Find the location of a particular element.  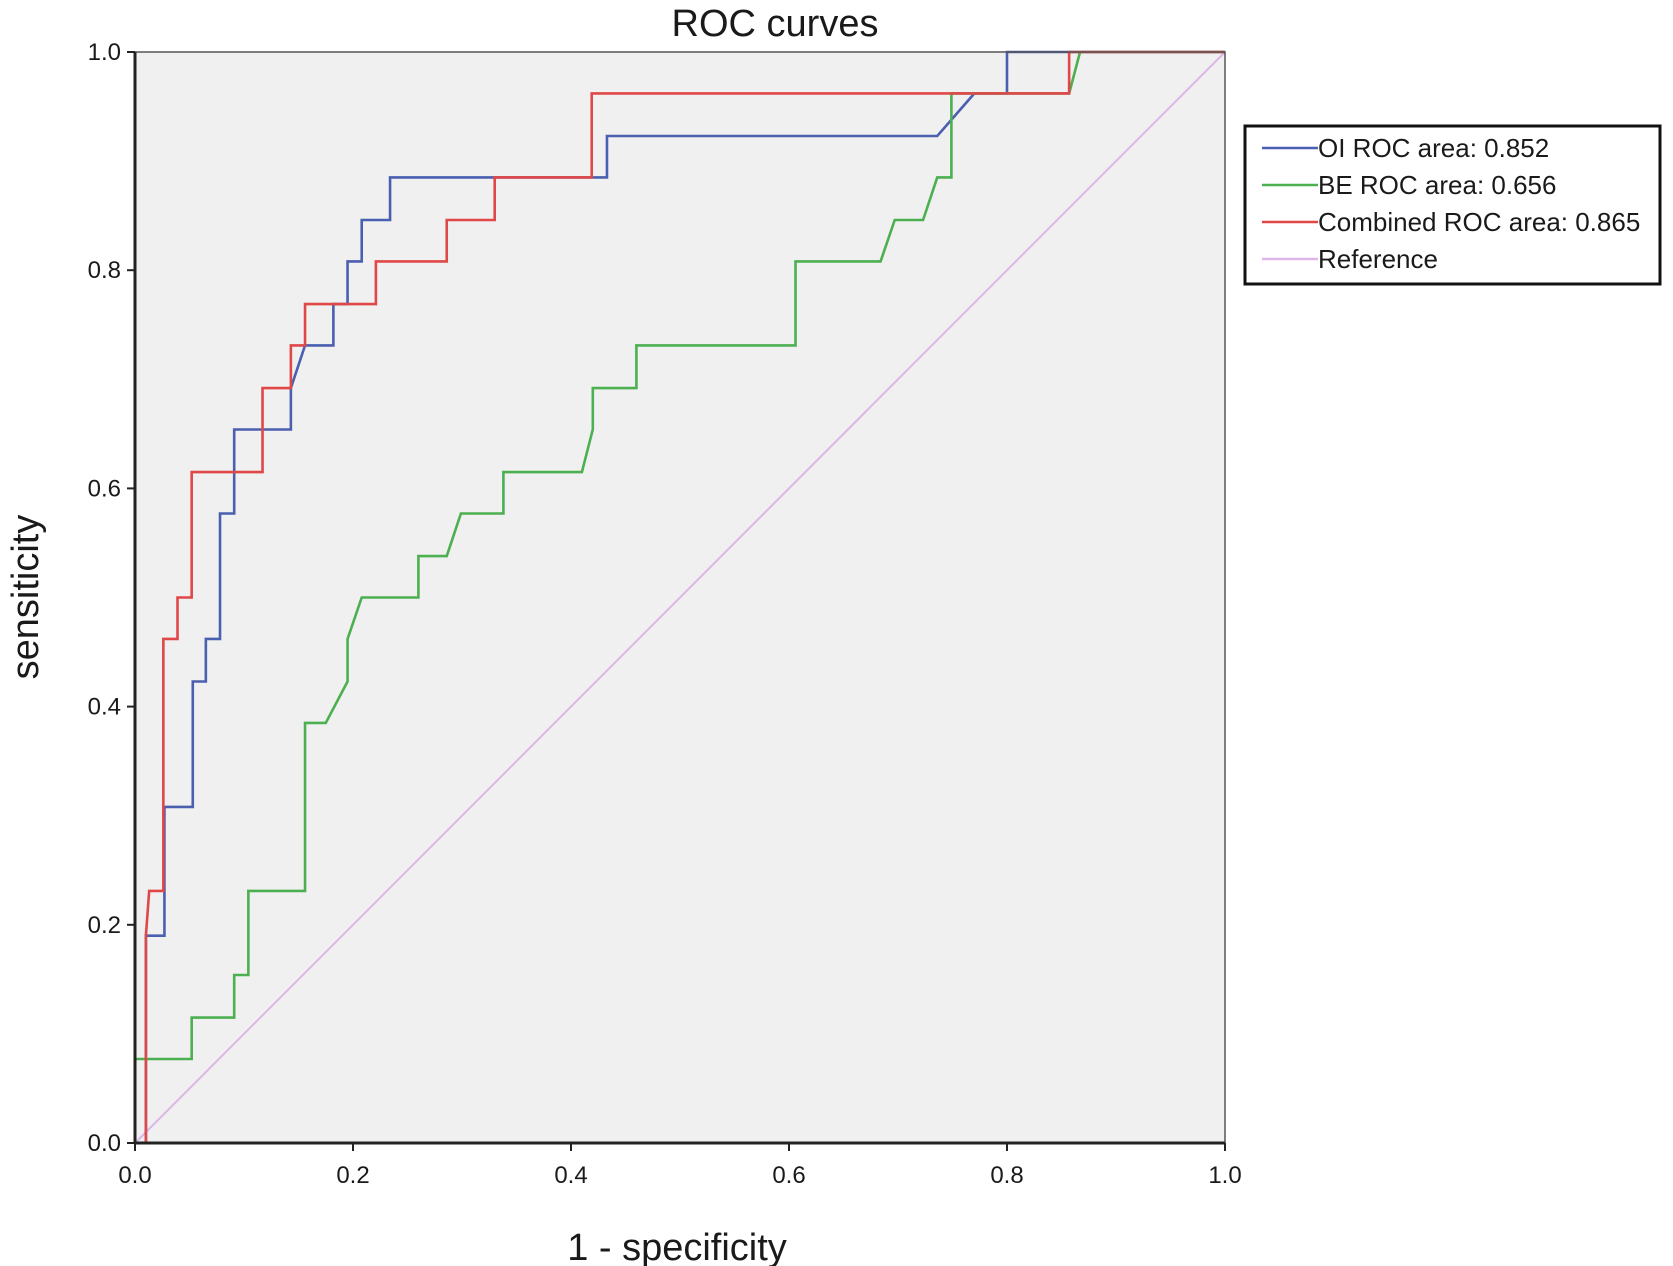

y-tick-label: 0.0 is located at coordinates (104, 1143).